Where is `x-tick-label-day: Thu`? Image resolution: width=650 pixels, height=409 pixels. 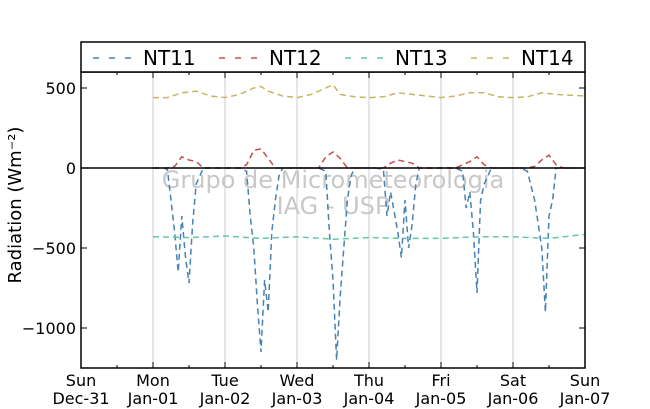 x-tick-label-day: Thu is located at coordinates (368, 380).